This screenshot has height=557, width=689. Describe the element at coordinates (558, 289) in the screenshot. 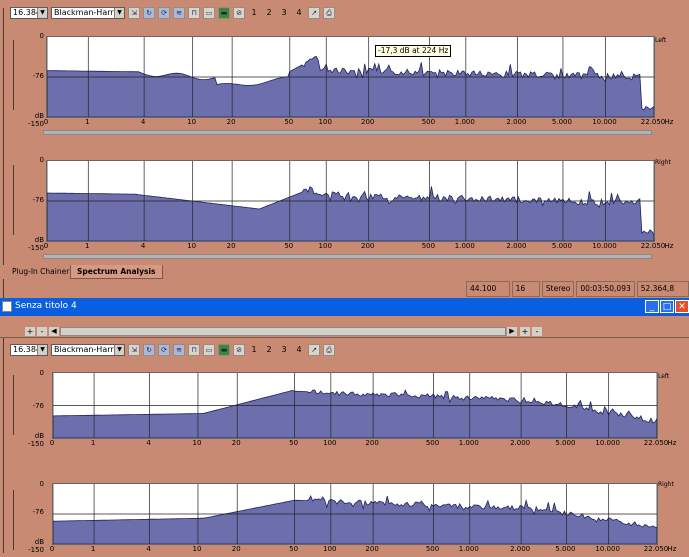

I see `status-channels: Stereo` at that location.